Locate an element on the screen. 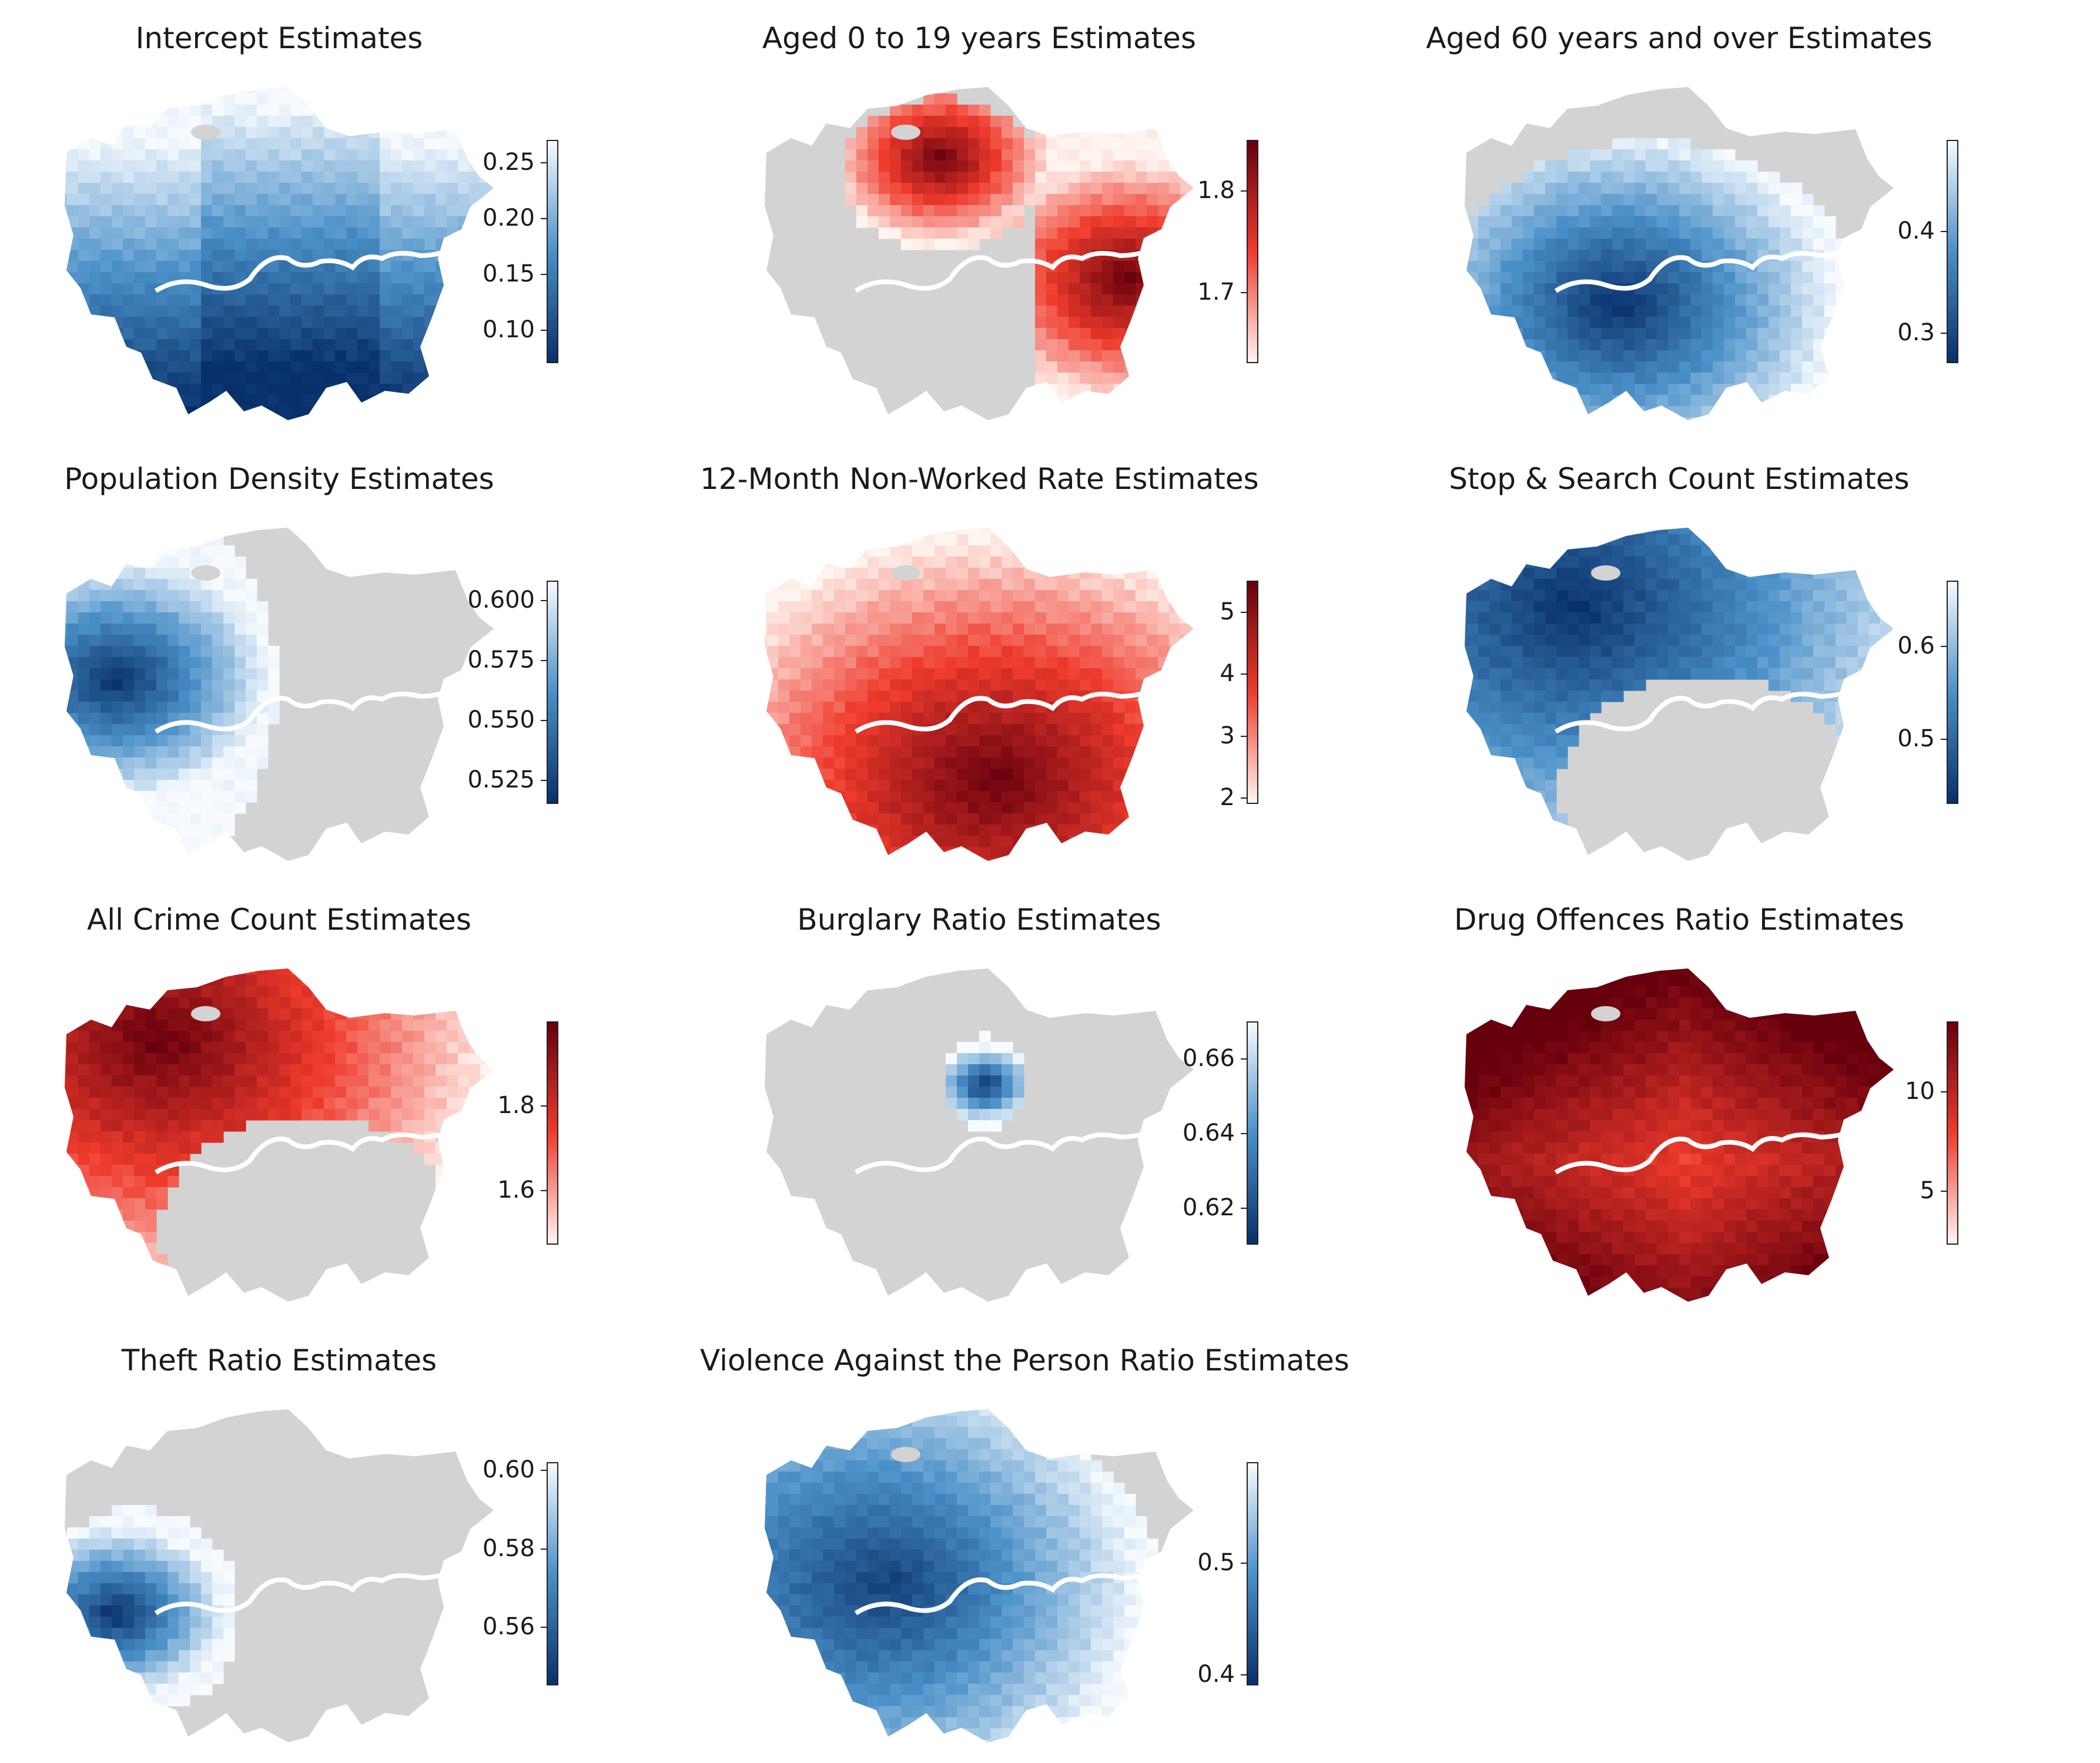  colorbar-tick-mark is located at coordinates (1244, 191).